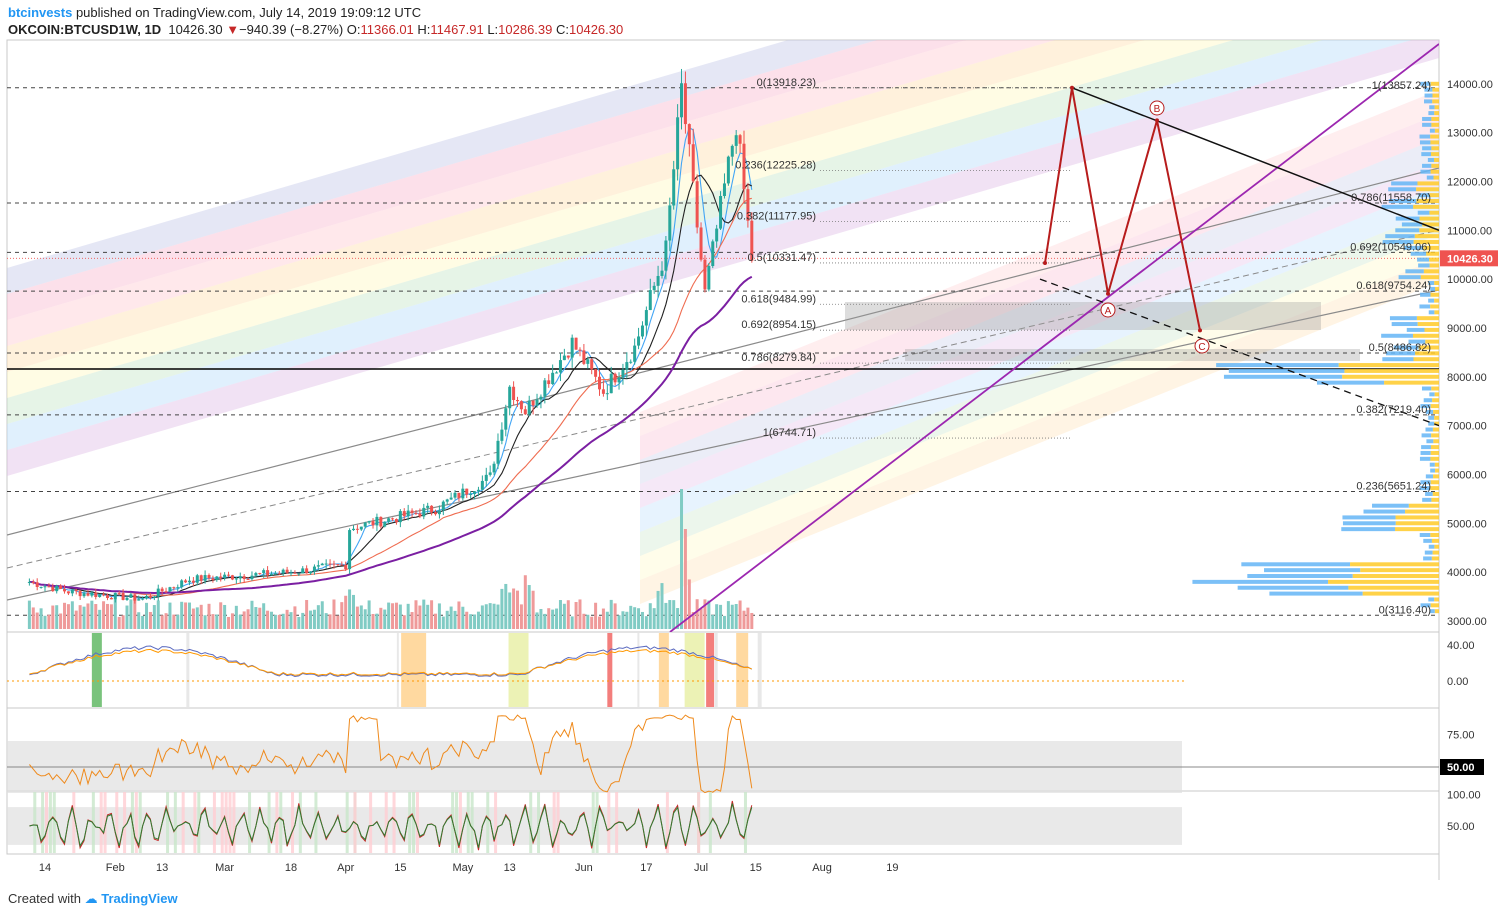 The height and width of the screenshot is (917, 1508). Describe the element at coordinates (775, 165) in the screenshot. I see `fib-left-label: 0.236(12225.28)` at that location.